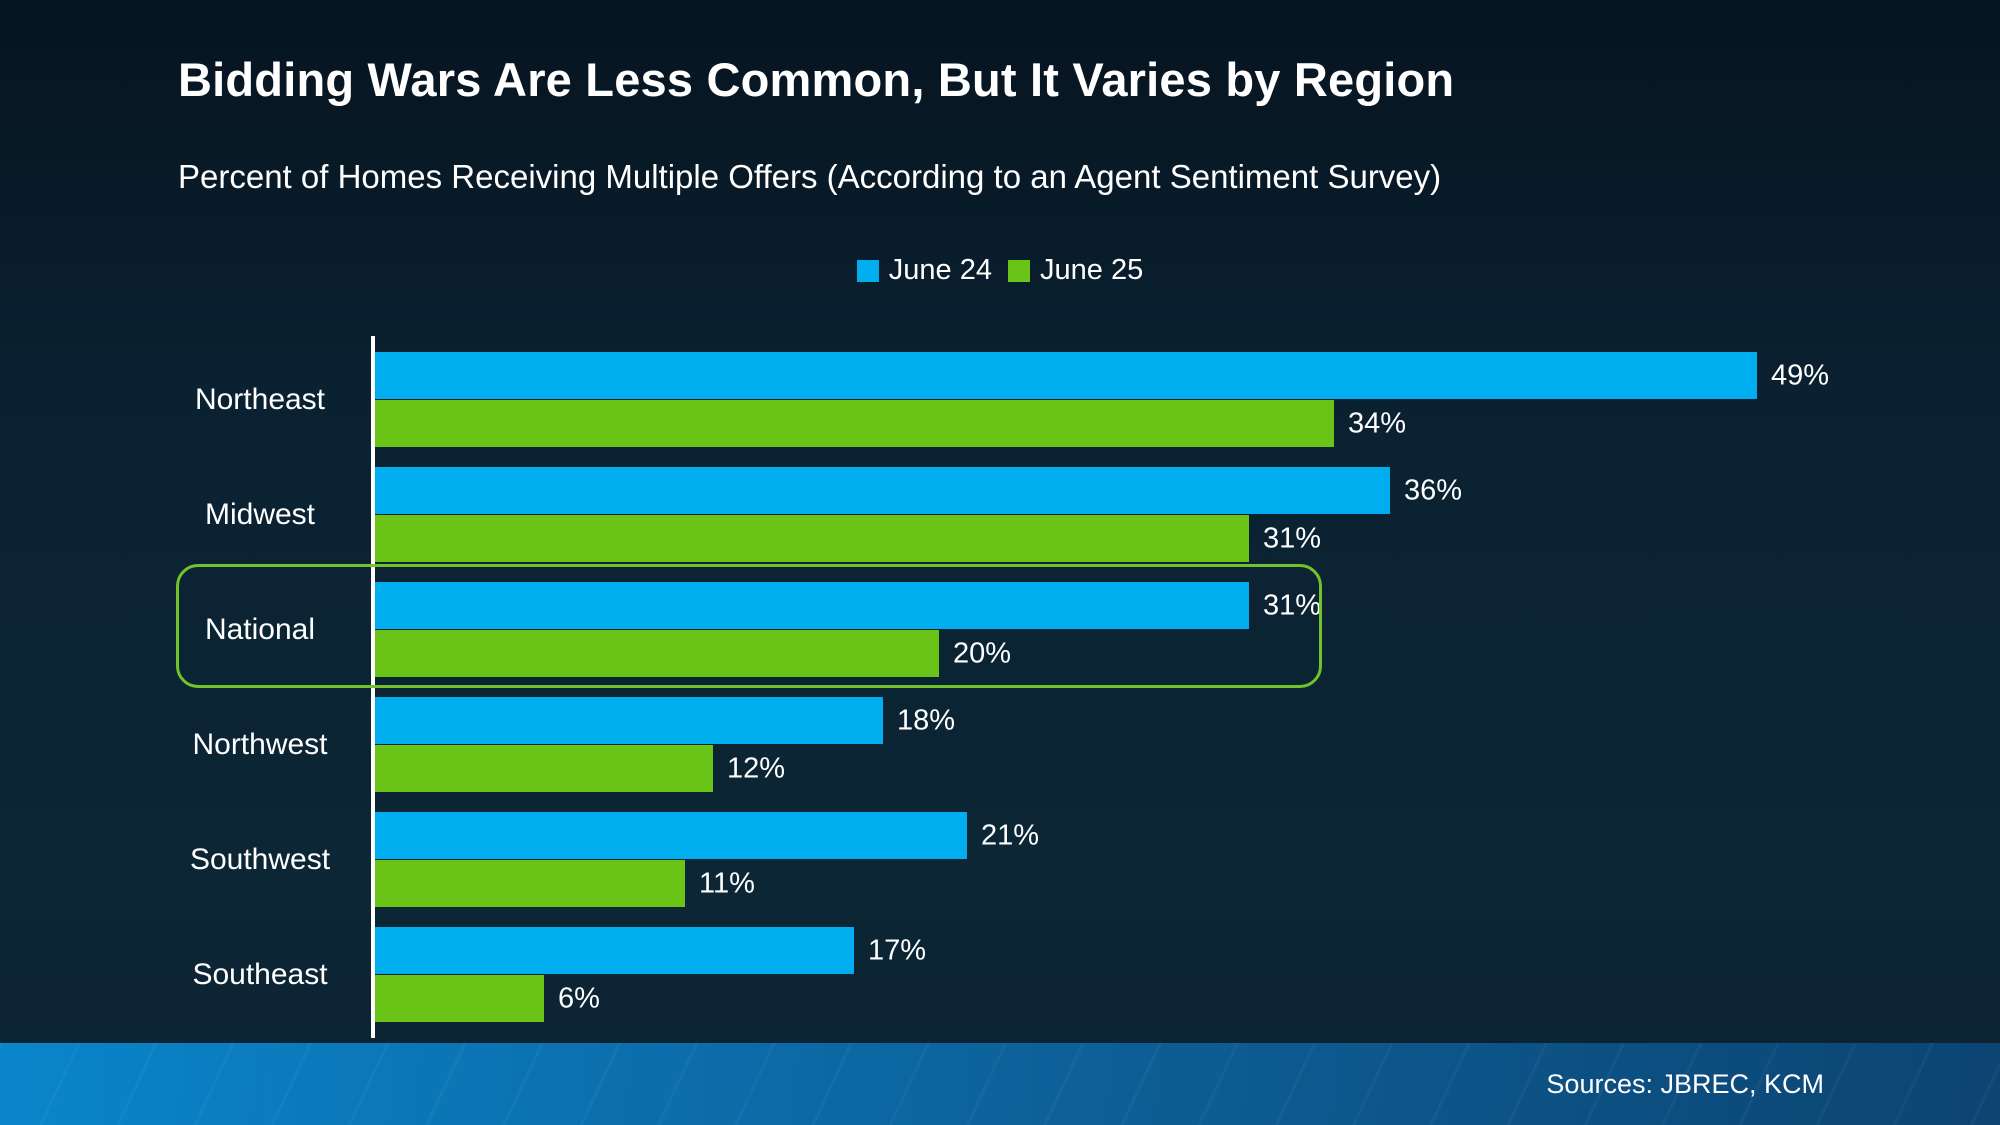 This screenshot has width=2000, height=1125. What do you see at coordinates (260, 859) in the screenshot?
I see `category-label-southwest: Southwest` at bounding box center [260, 859].